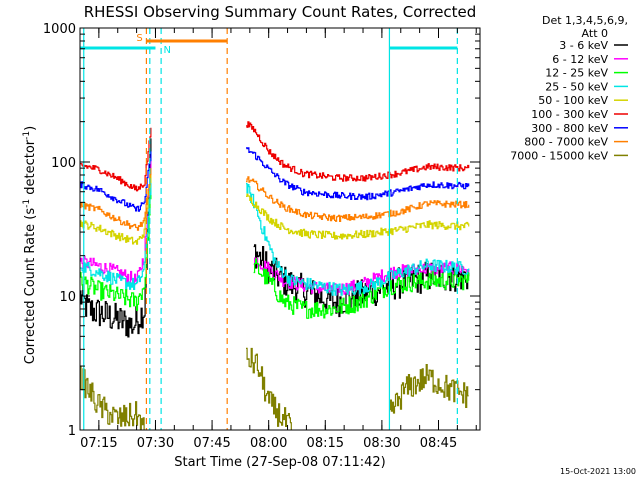 Image resolution: width=640 pixels, height=485 pixels. I want to click on date-stamp: 15-Oct-2021 13:00, so click(598, 471).